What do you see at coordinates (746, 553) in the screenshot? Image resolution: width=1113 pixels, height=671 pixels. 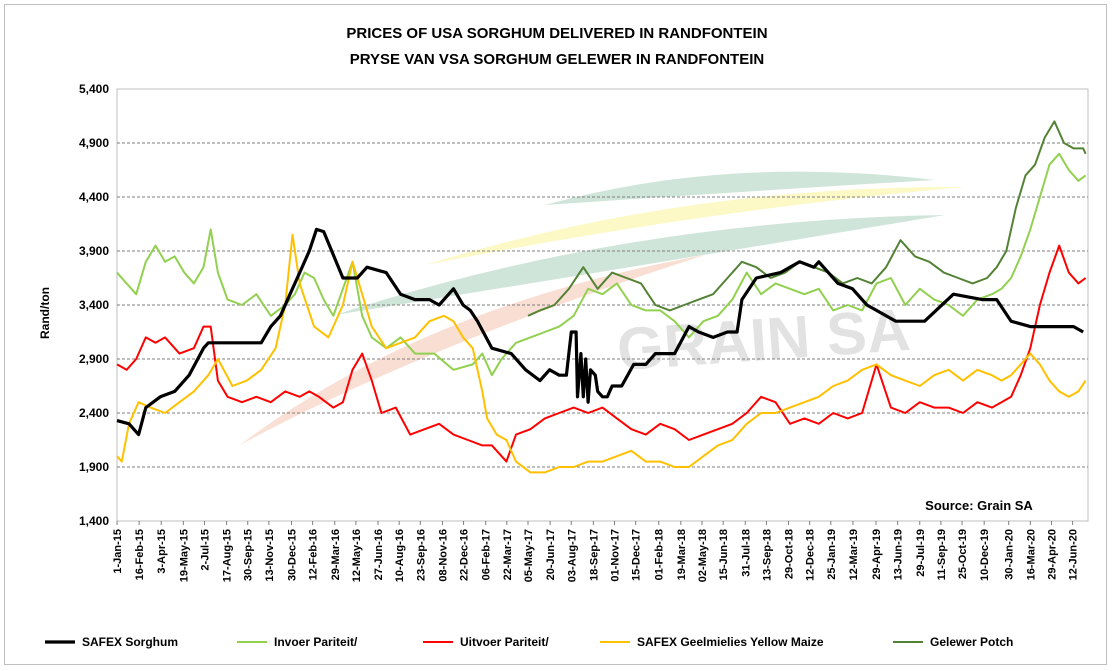 I see `x-tick-label: 31-Jul-18` at bounding box center [746, 553].